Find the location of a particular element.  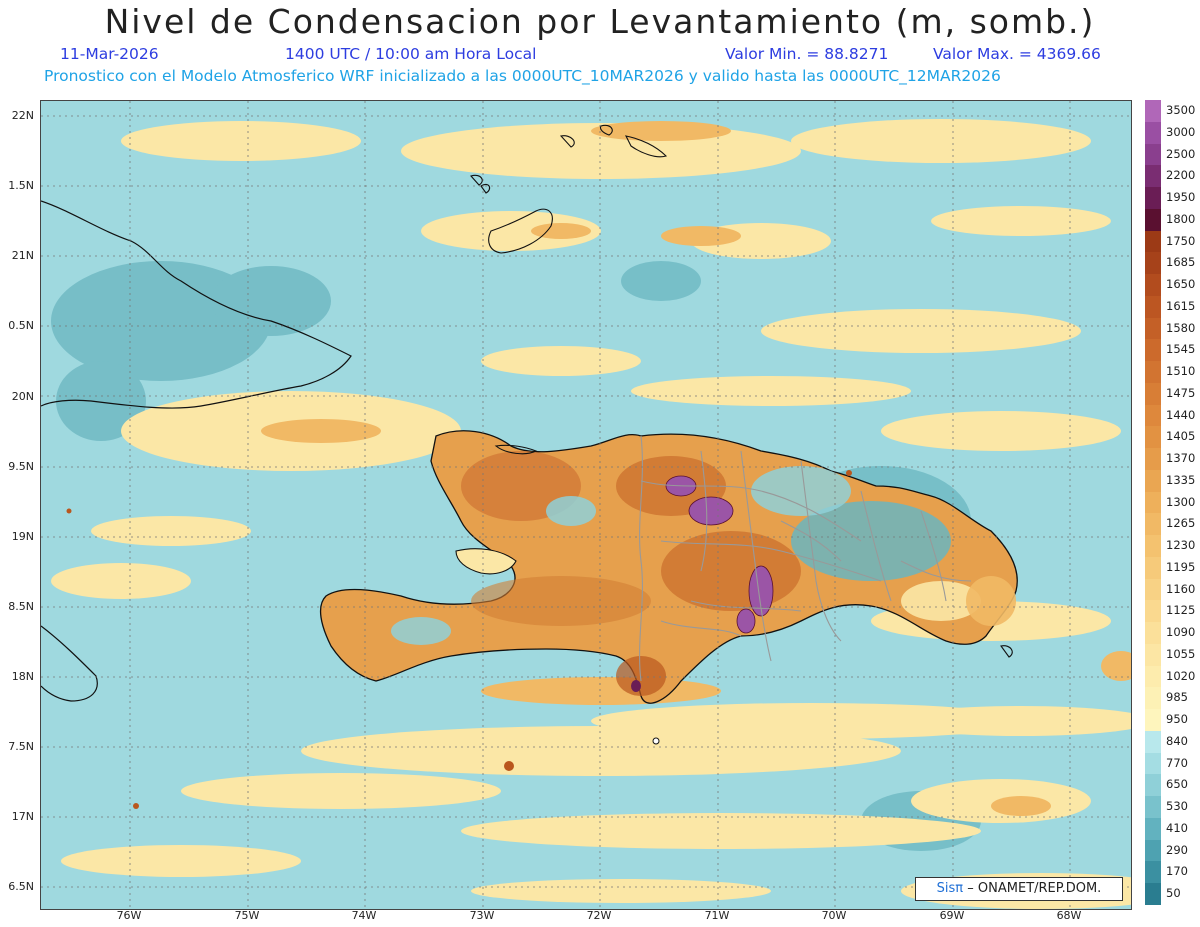

colorbar-step: 1440 is located at coordinates (1172, 415).